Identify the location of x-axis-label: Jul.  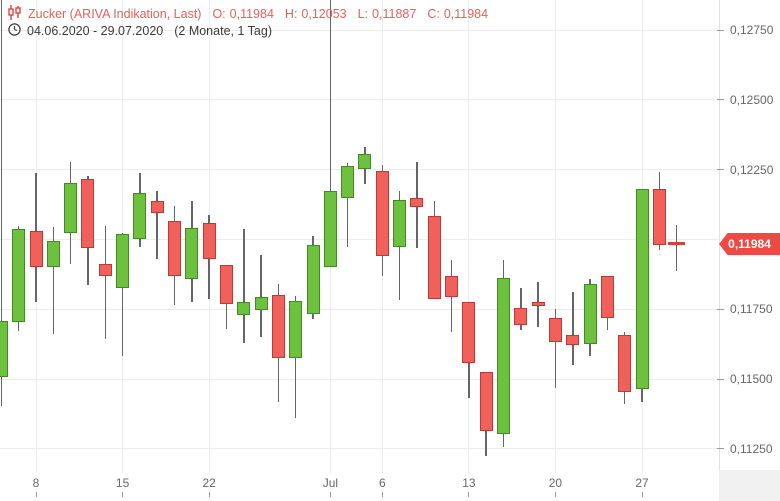
(330, 483).